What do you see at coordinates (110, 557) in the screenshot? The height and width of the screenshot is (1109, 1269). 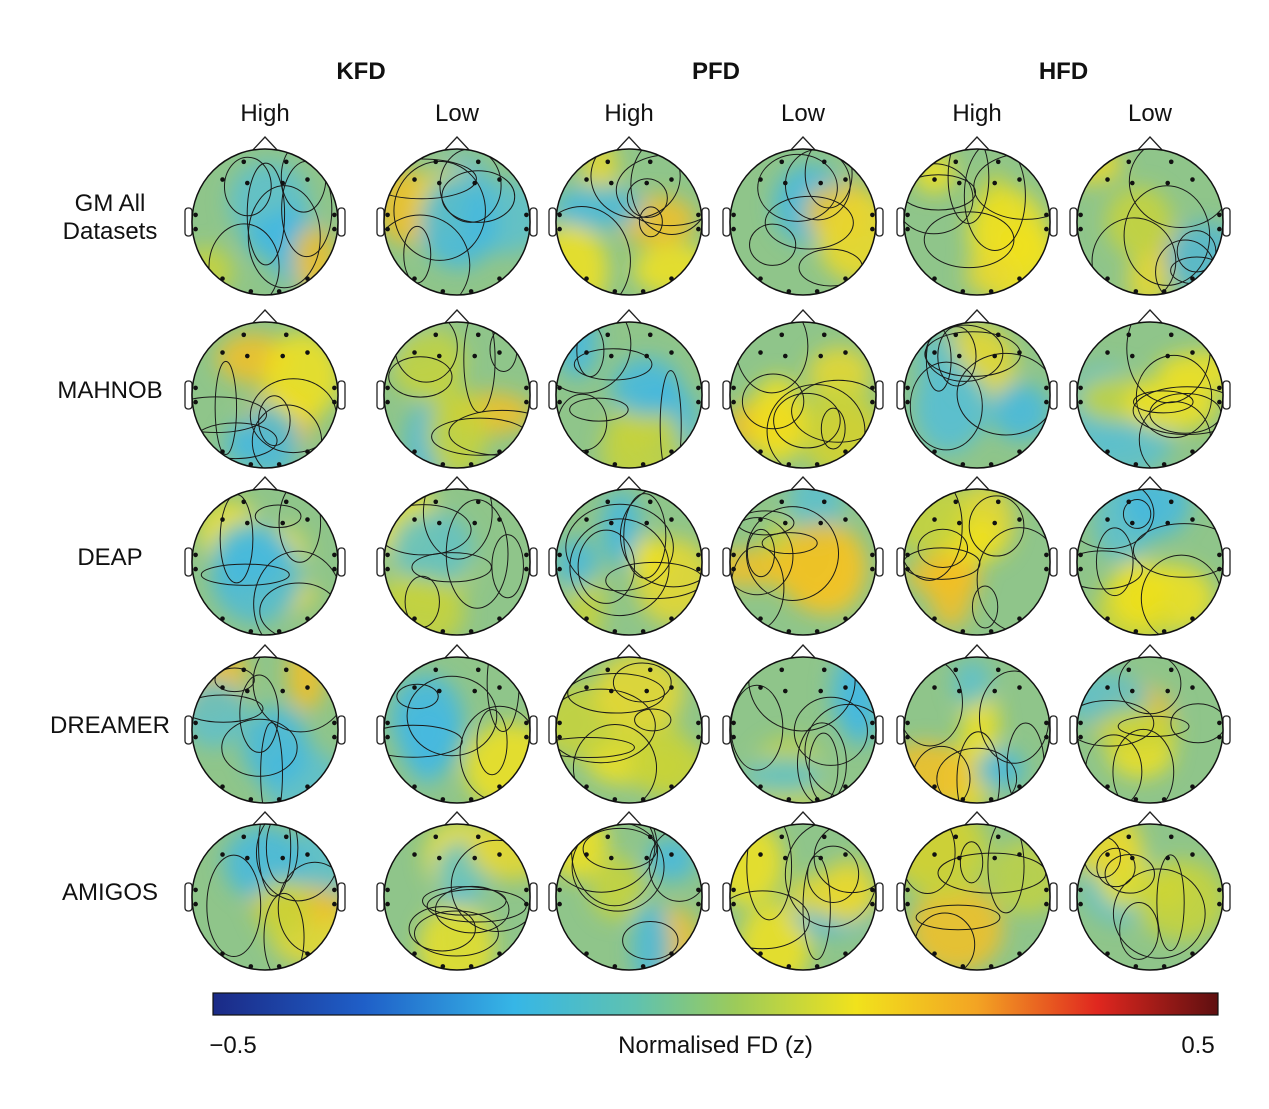 I see `row-label: DEAP` at bounding box center [110, 557].